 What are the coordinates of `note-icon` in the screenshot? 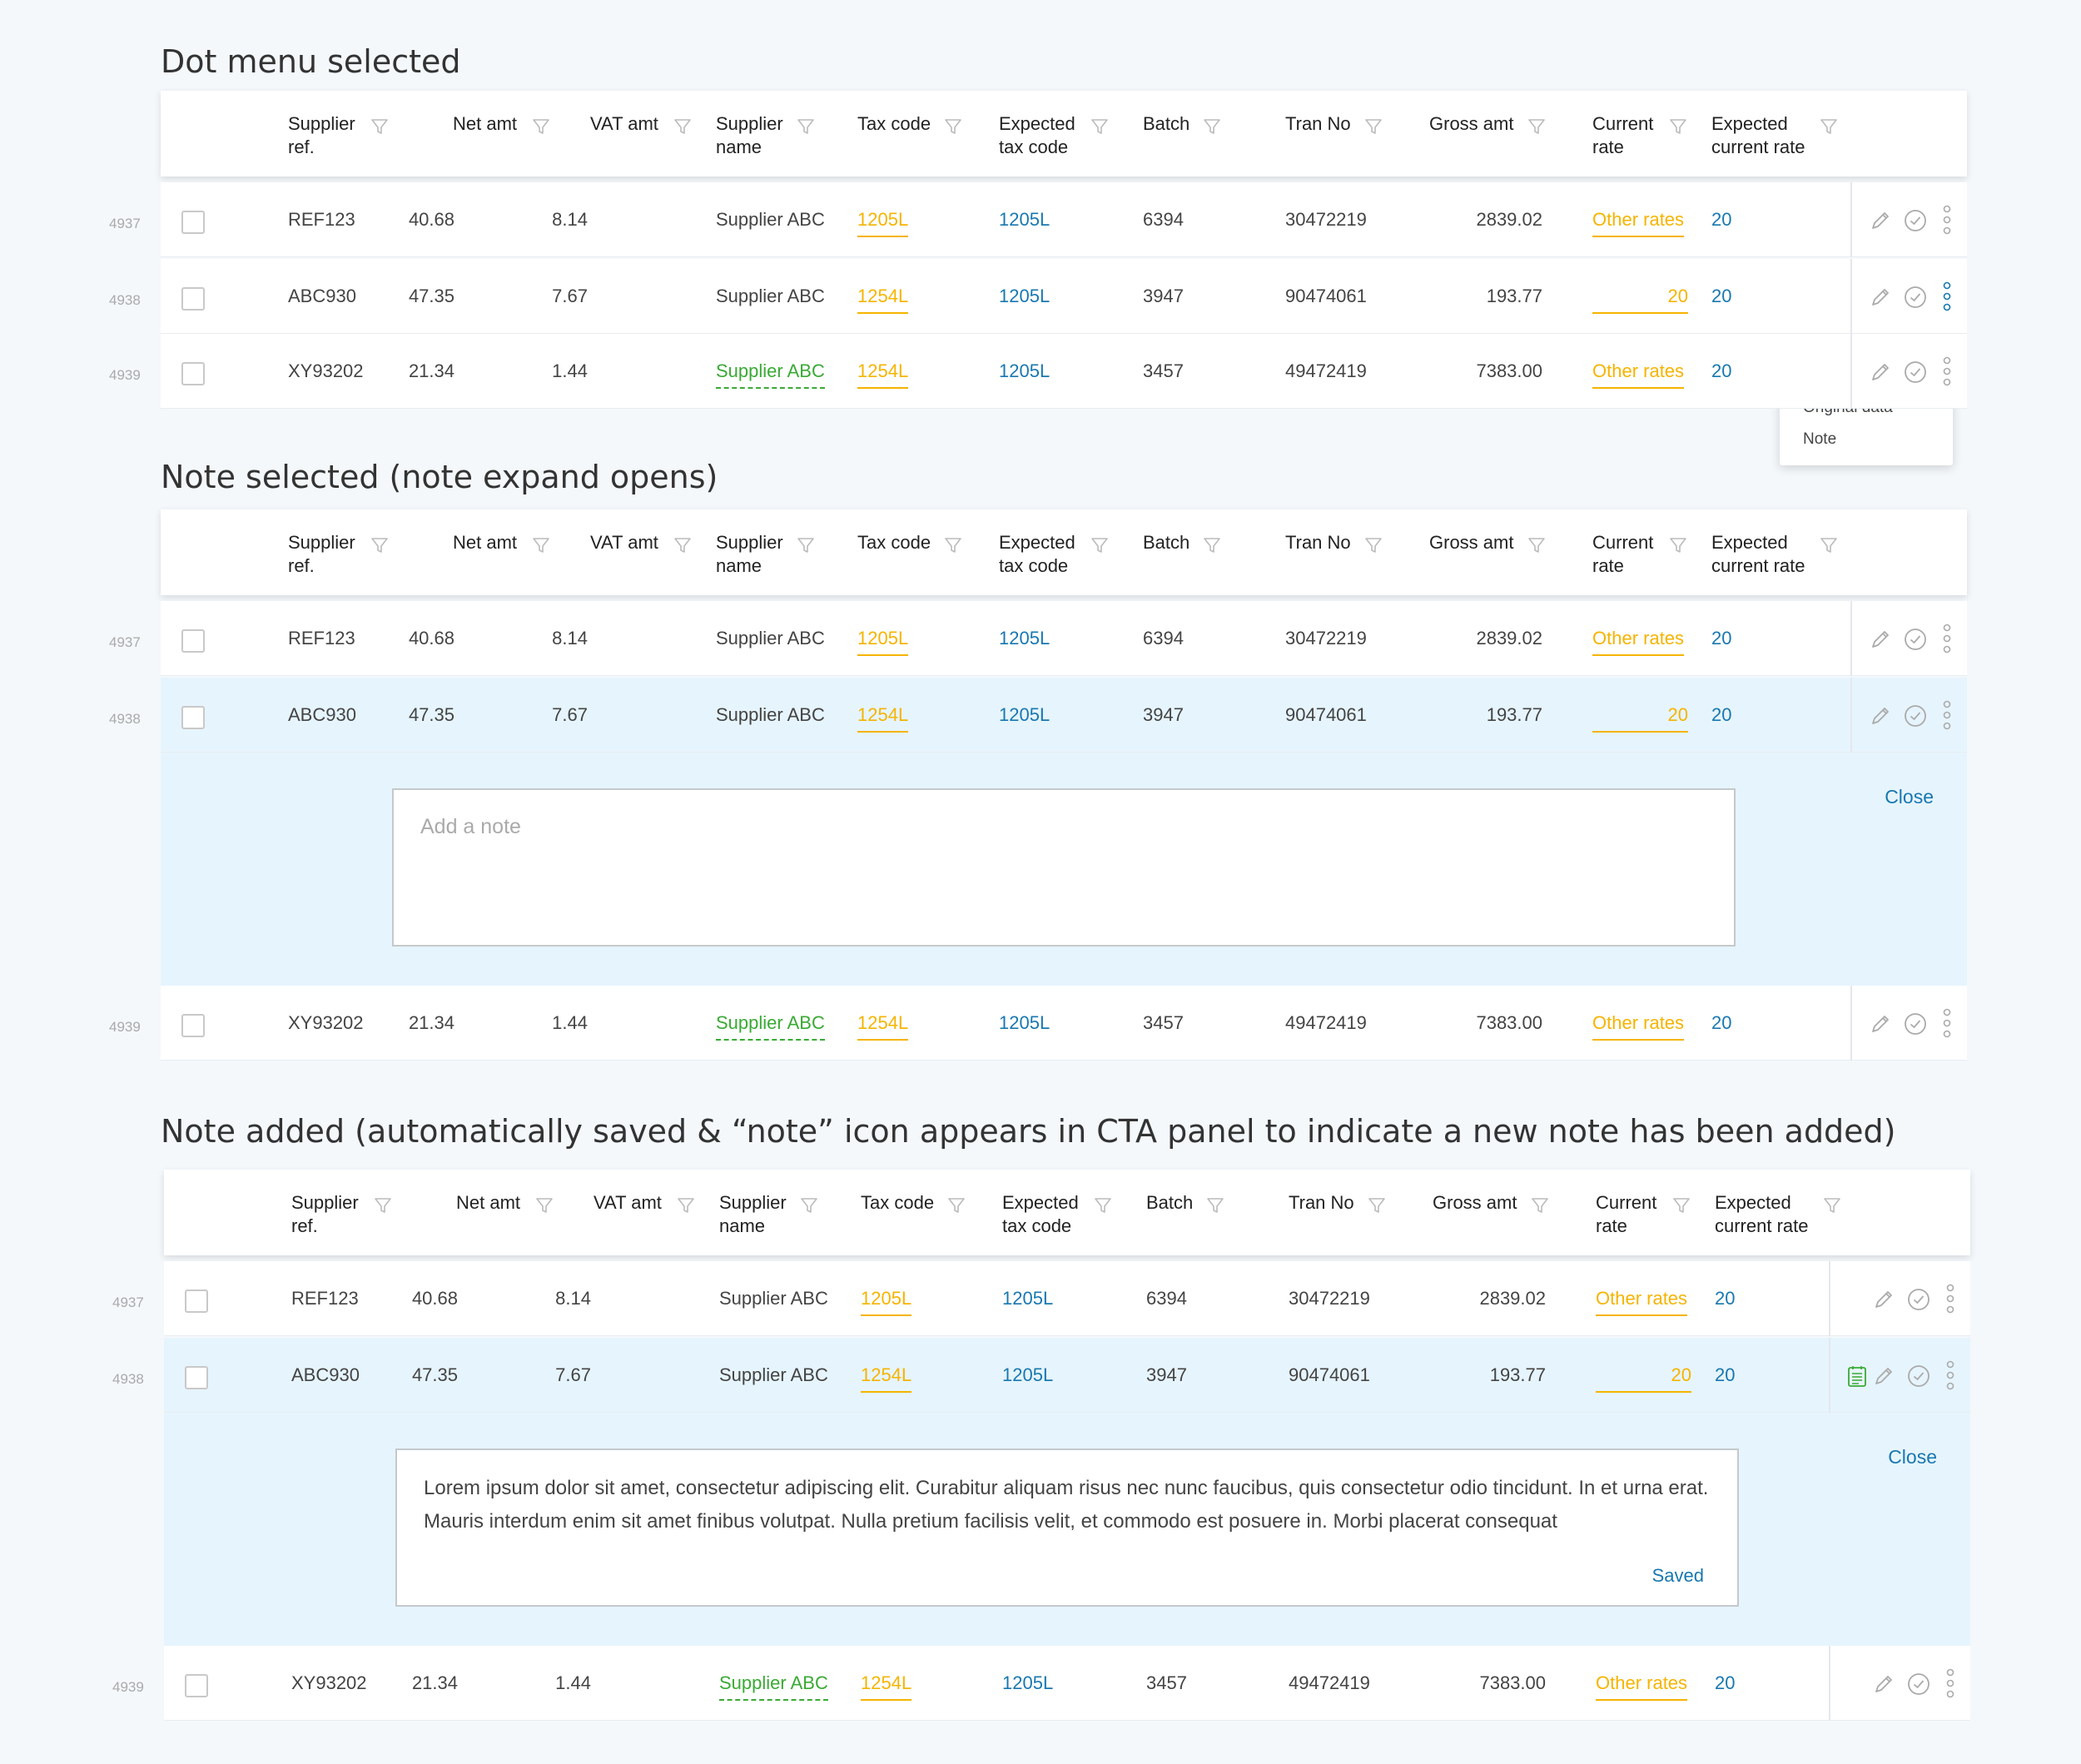 It's located at (1858, 1376).